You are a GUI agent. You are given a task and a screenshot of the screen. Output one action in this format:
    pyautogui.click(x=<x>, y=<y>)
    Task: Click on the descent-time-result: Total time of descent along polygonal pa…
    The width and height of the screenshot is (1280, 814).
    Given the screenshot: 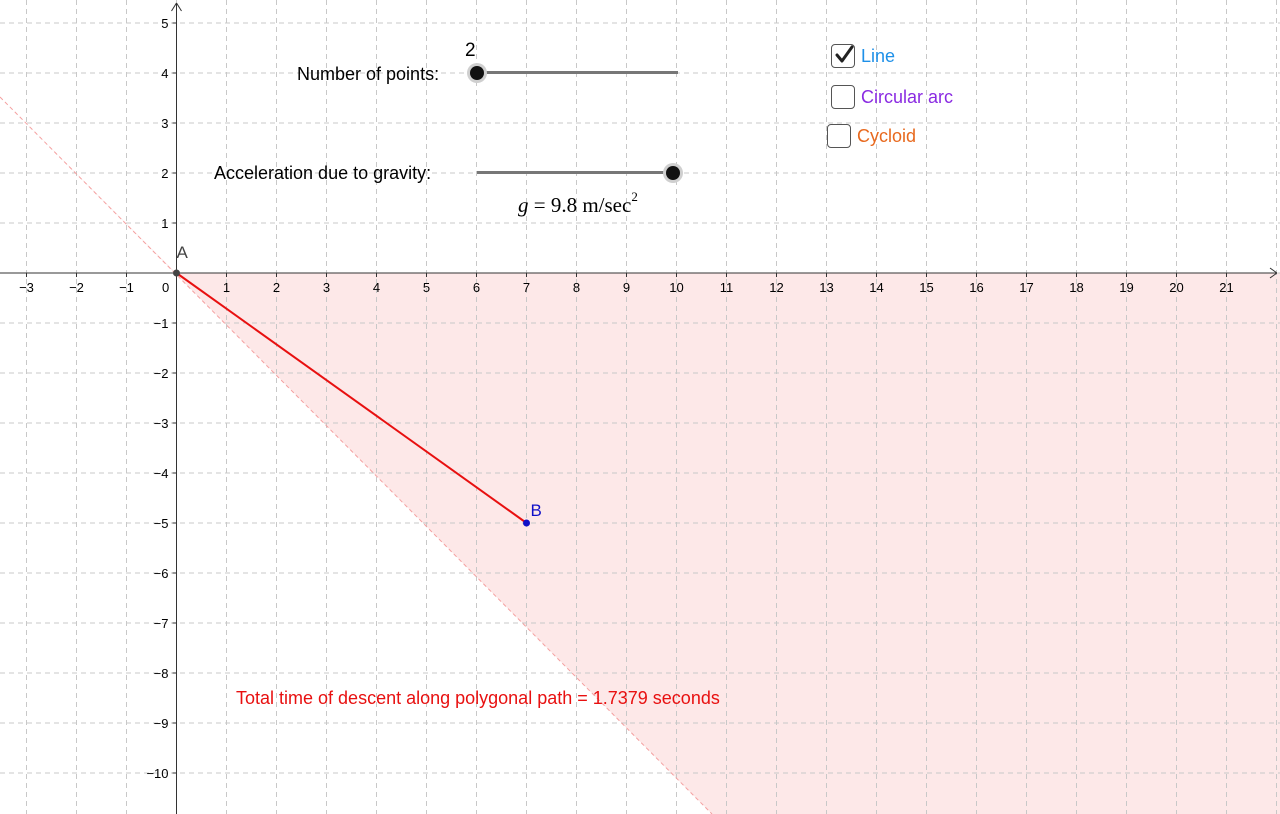 What is the action you would take?
    pyautogui.click(x=478, y=698)
    